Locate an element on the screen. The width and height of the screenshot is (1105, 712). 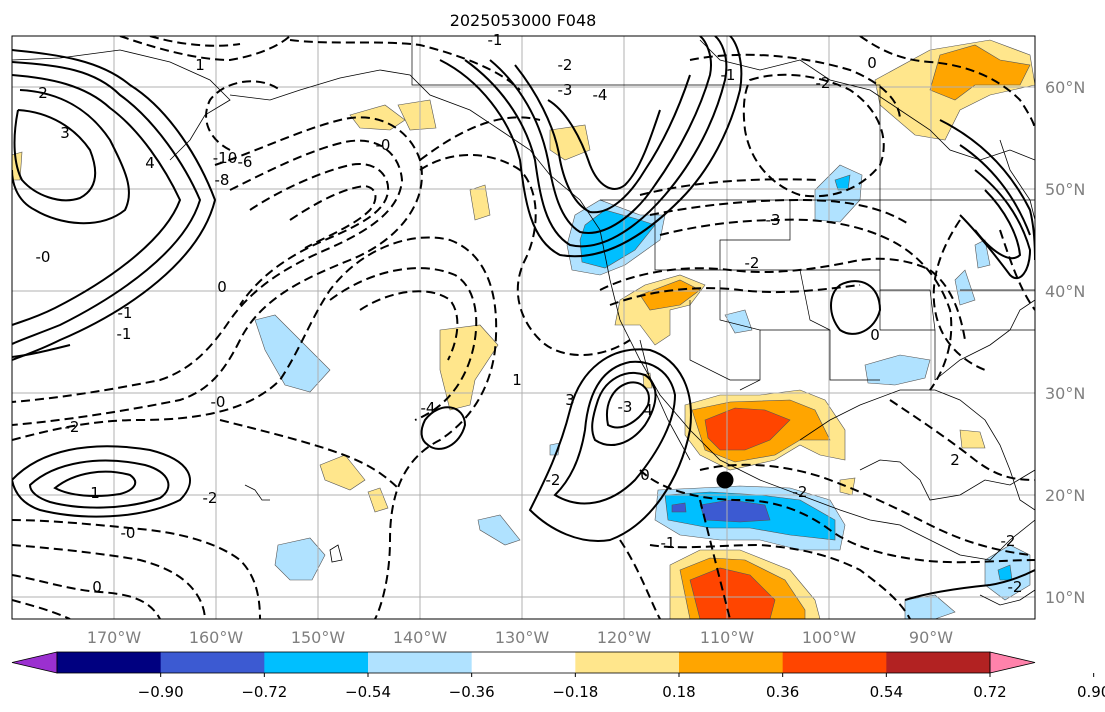
colorbar-tick-label: −0.90 is located at coordinates (161, 692).